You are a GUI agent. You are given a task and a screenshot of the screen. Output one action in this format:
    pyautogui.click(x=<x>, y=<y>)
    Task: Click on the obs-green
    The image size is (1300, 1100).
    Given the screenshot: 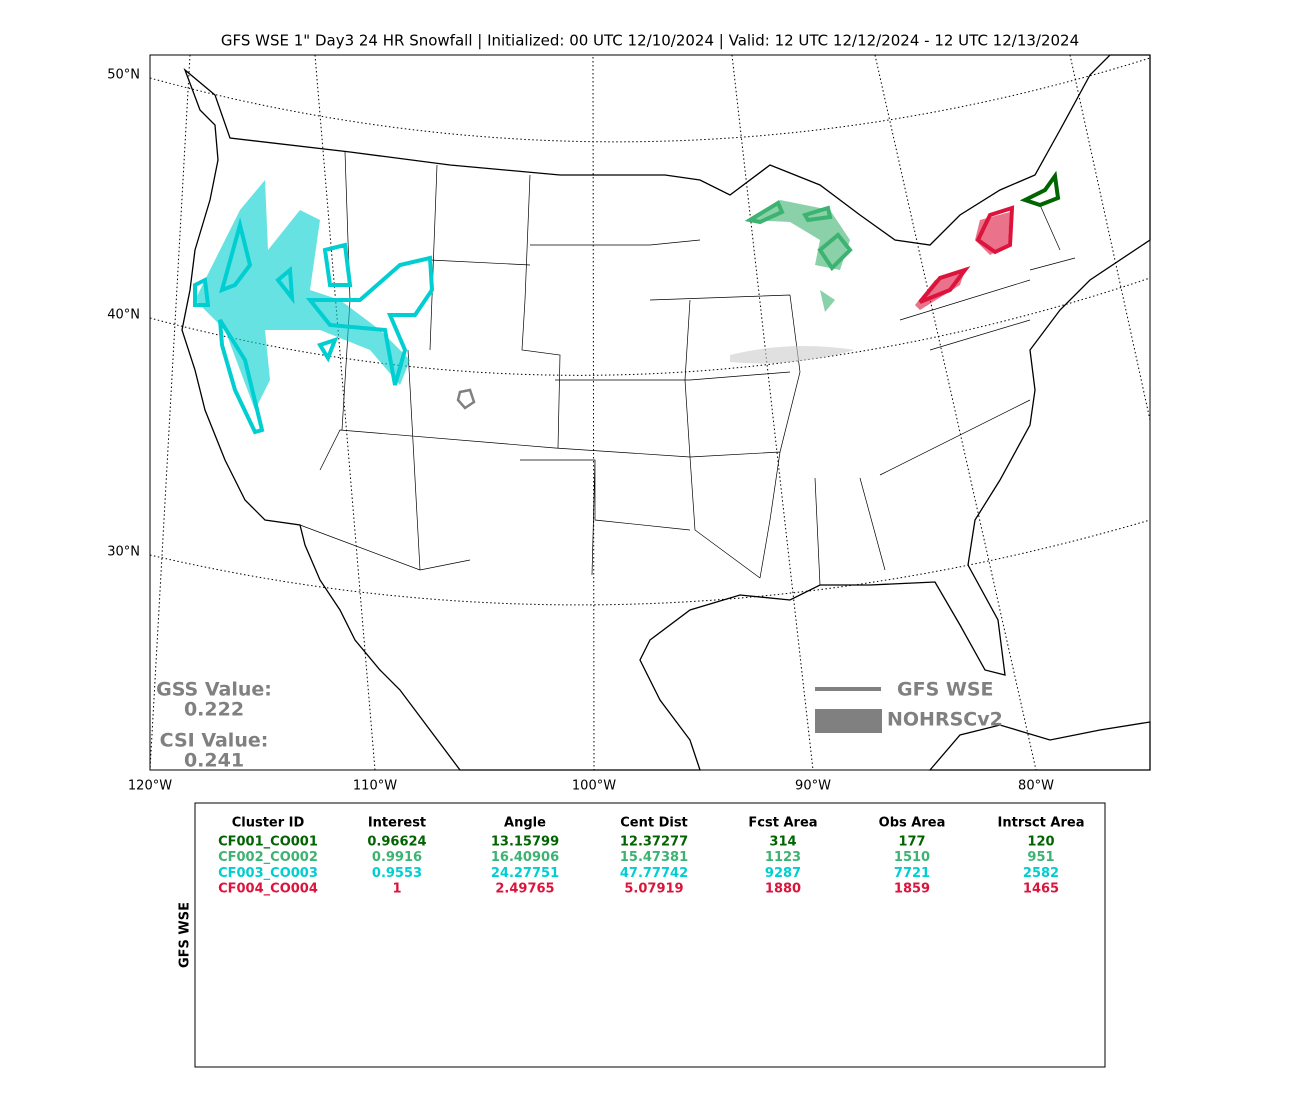 What is the action you would take?
    pyautogui.click(x=800, y=256)
    